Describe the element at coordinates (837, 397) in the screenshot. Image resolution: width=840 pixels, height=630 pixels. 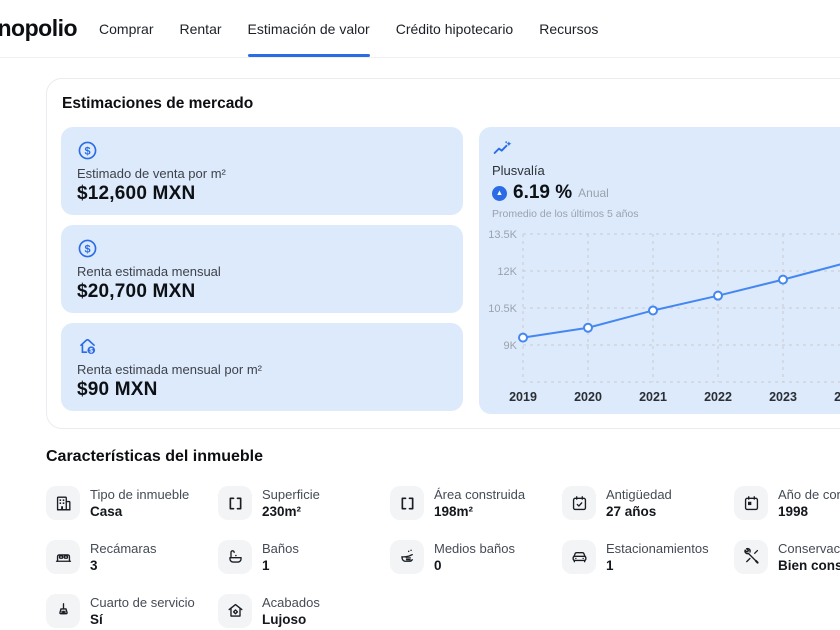
I see `svg-text: 2024` at that location.